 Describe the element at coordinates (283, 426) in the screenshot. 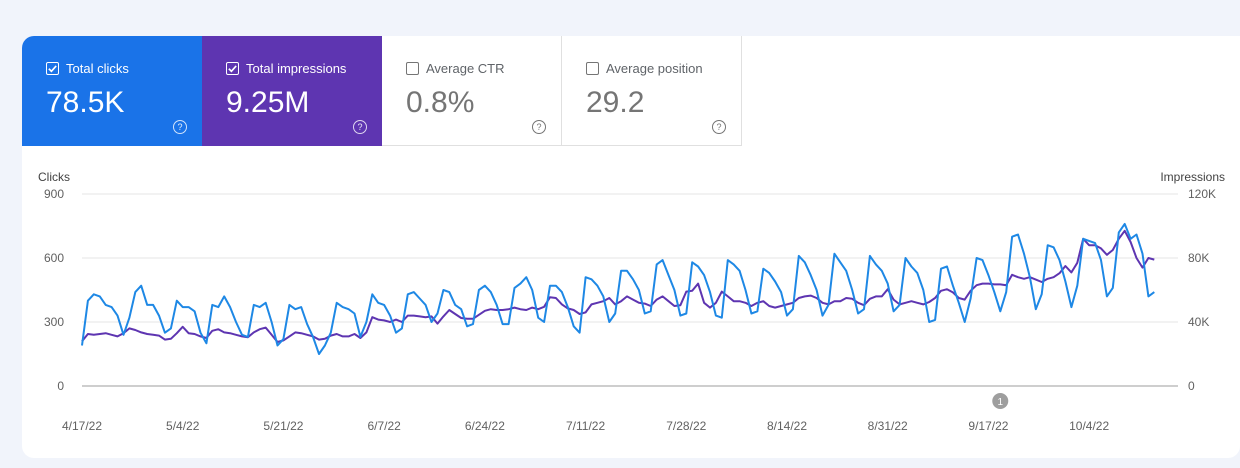

I see `x-tick-label: 5/21/22` at that location.